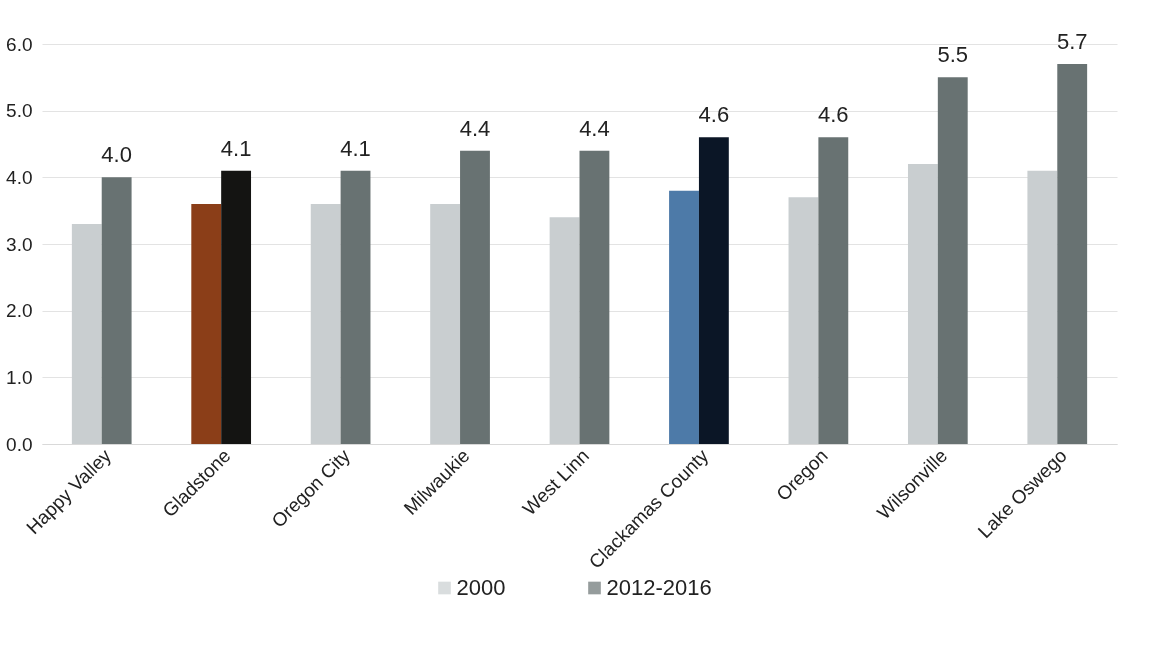 This screenshot has height=671, width=1162. I want to click on y-tick-label: 2.0, so click(19, 311).